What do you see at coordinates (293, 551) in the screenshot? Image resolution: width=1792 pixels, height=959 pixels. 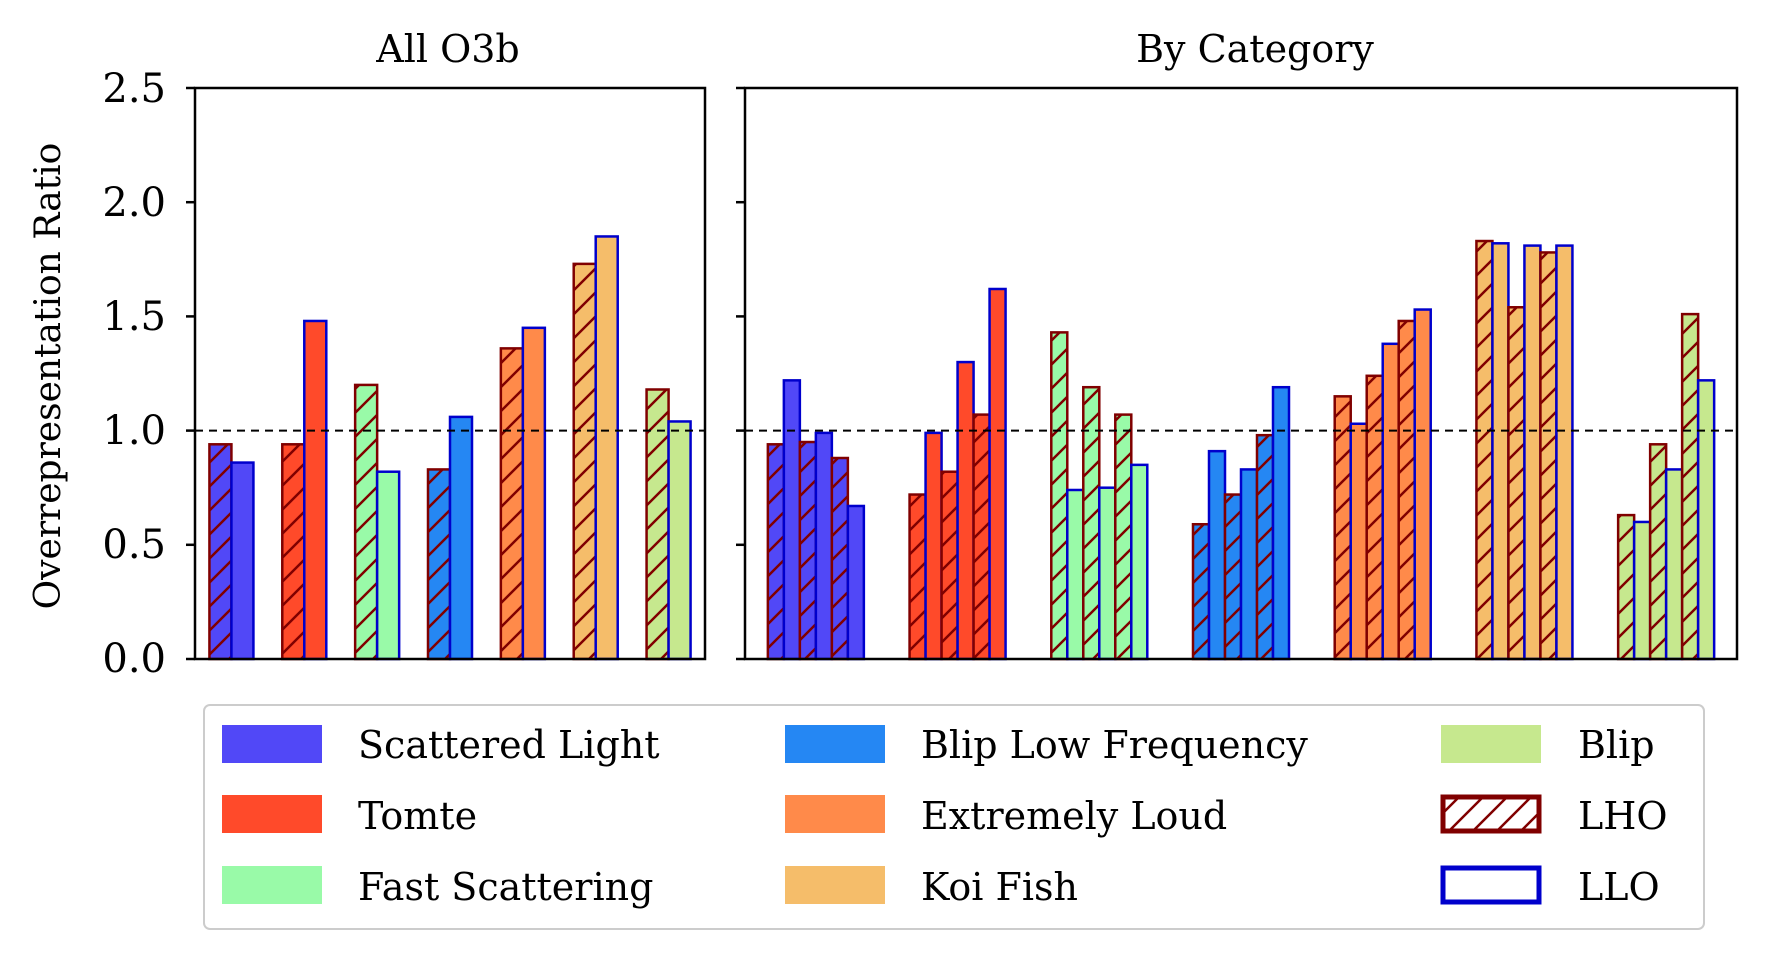 I see `bar-all-o3b-tomte-lho-hatch` at bounding box center [293, 551].